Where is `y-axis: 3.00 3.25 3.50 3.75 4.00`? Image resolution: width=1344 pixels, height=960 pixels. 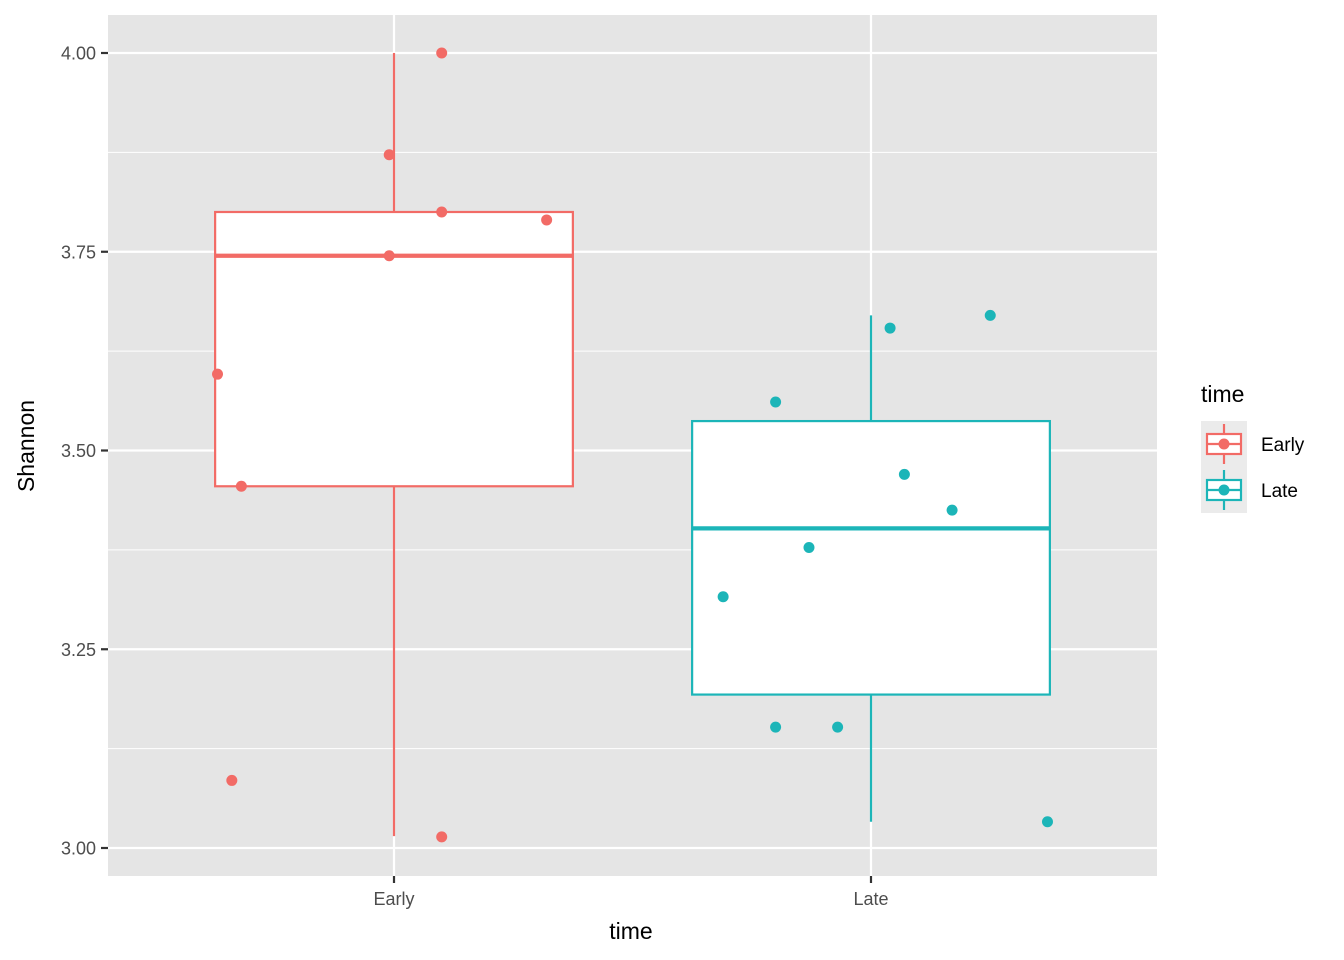
y-axis: 3.00 3.25 3.50 3.75 4.00 is located at coordinates (84, 451).